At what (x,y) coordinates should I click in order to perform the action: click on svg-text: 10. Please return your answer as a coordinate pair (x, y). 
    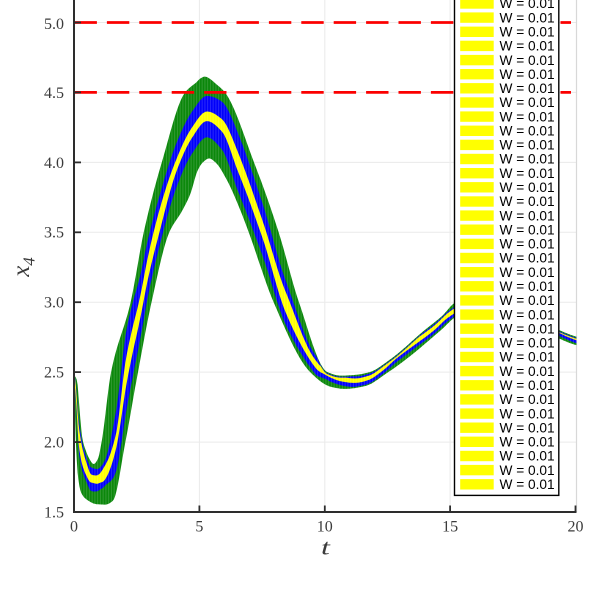
    Looking at the image, I should click on (325, 527).